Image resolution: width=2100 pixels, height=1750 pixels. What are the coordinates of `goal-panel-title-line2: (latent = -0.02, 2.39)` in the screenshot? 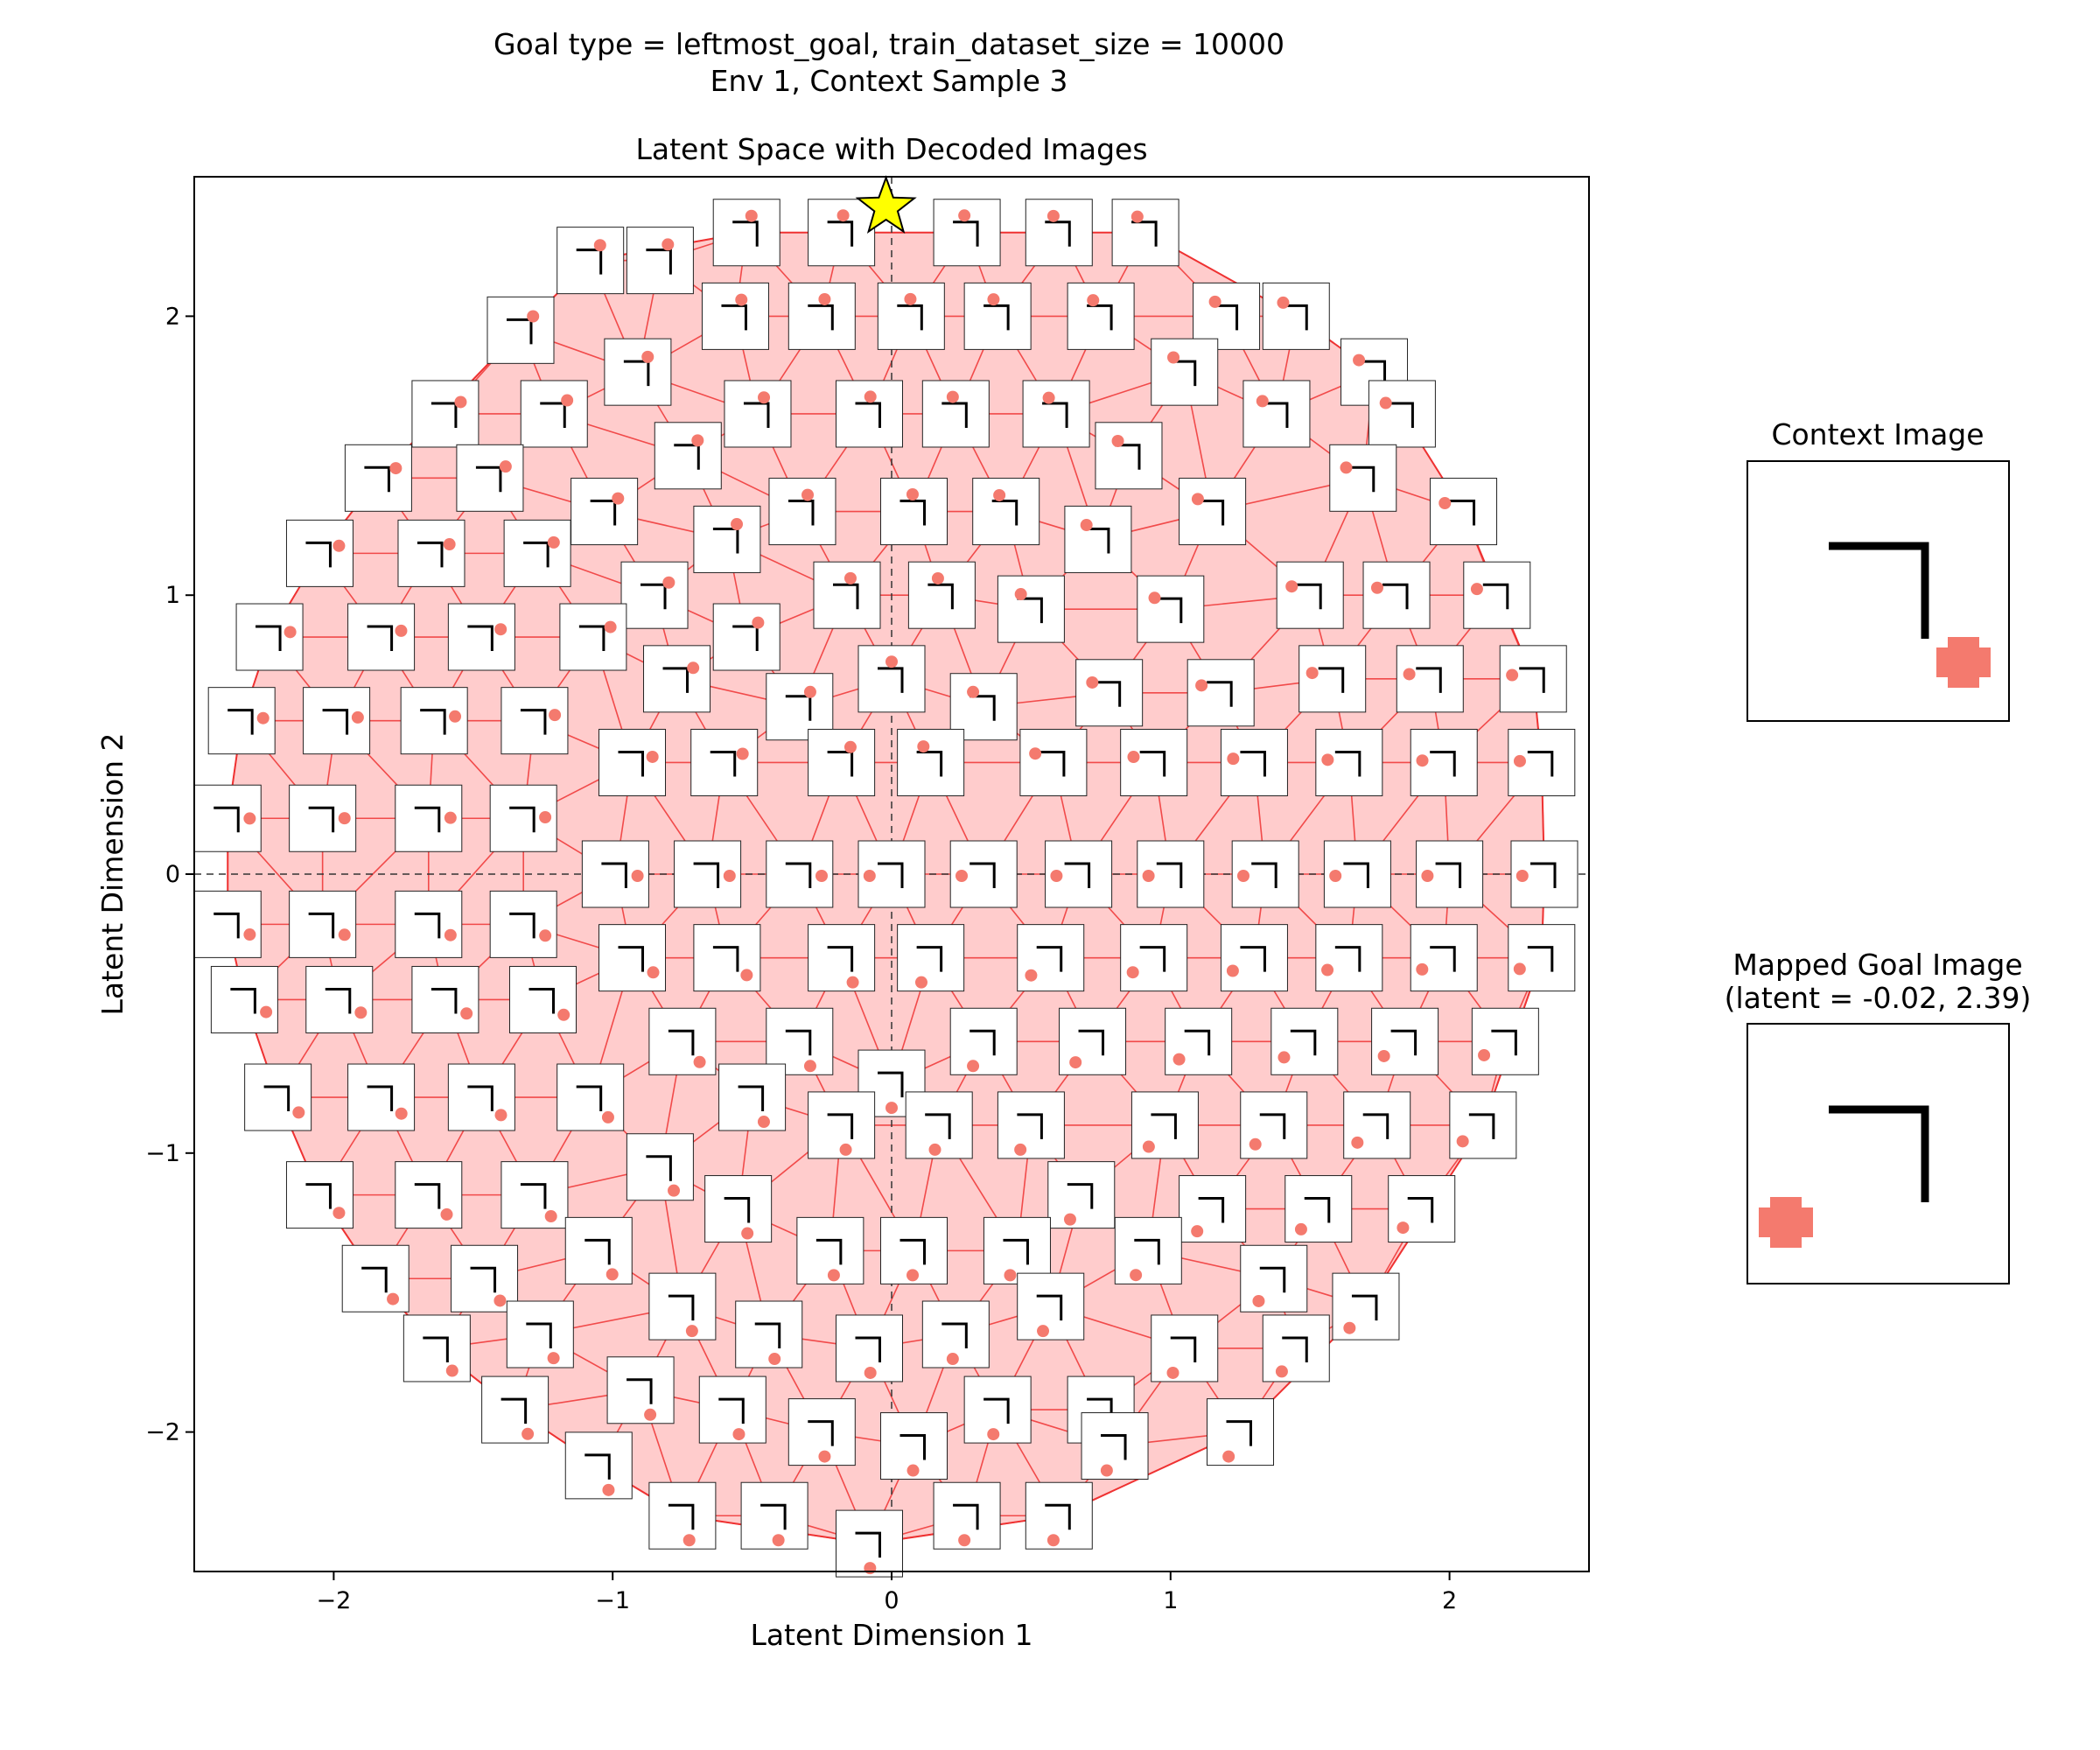 It's located at (1878, 998).